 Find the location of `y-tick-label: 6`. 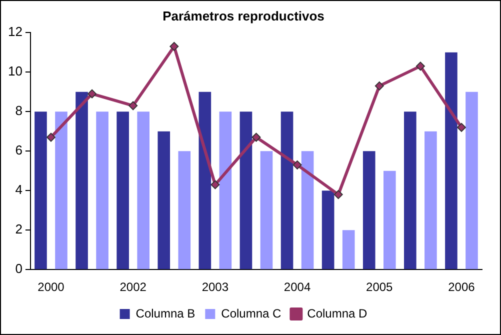

y-tick-label: 6 is located at coordinates (18, 150).